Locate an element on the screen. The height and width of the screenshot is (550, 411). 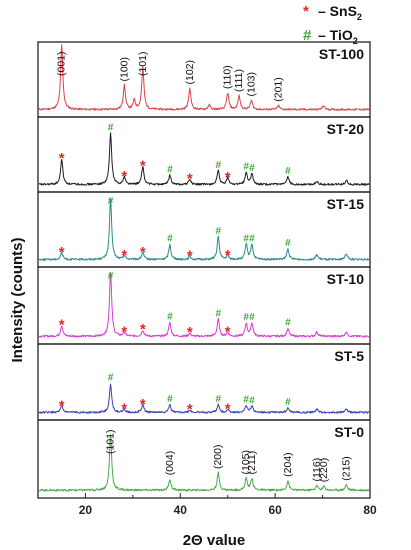
chart-legend: * – SnS2 # – TiO2 is located at coordinates (332, 24).